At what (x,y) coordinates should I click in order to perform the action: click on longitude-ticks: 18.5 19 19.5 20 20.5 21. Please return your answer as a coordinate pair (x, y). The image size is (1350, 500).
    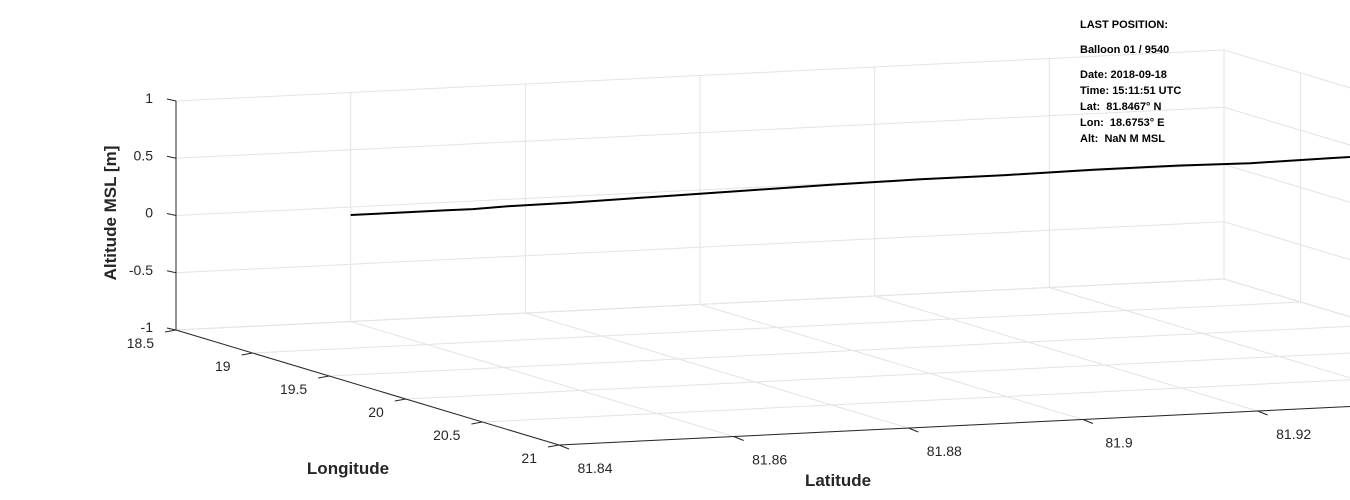
    Looking at the image, I should click on (343, 397).